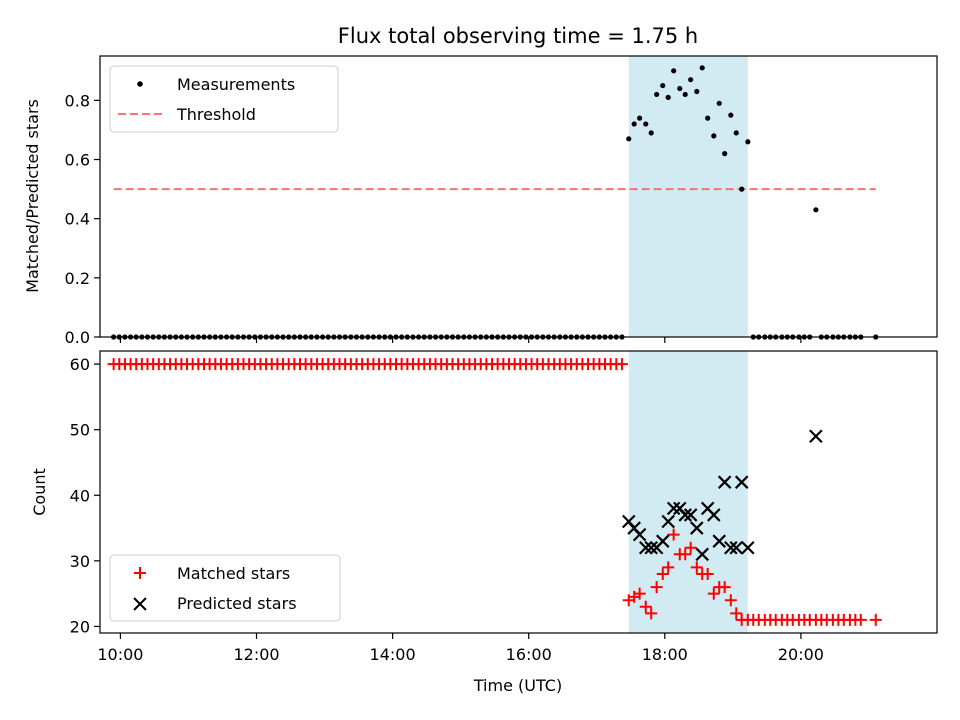 This screenshot has width=960, height=720. I want to click on y-tick-label: 30, so click(80, 561).